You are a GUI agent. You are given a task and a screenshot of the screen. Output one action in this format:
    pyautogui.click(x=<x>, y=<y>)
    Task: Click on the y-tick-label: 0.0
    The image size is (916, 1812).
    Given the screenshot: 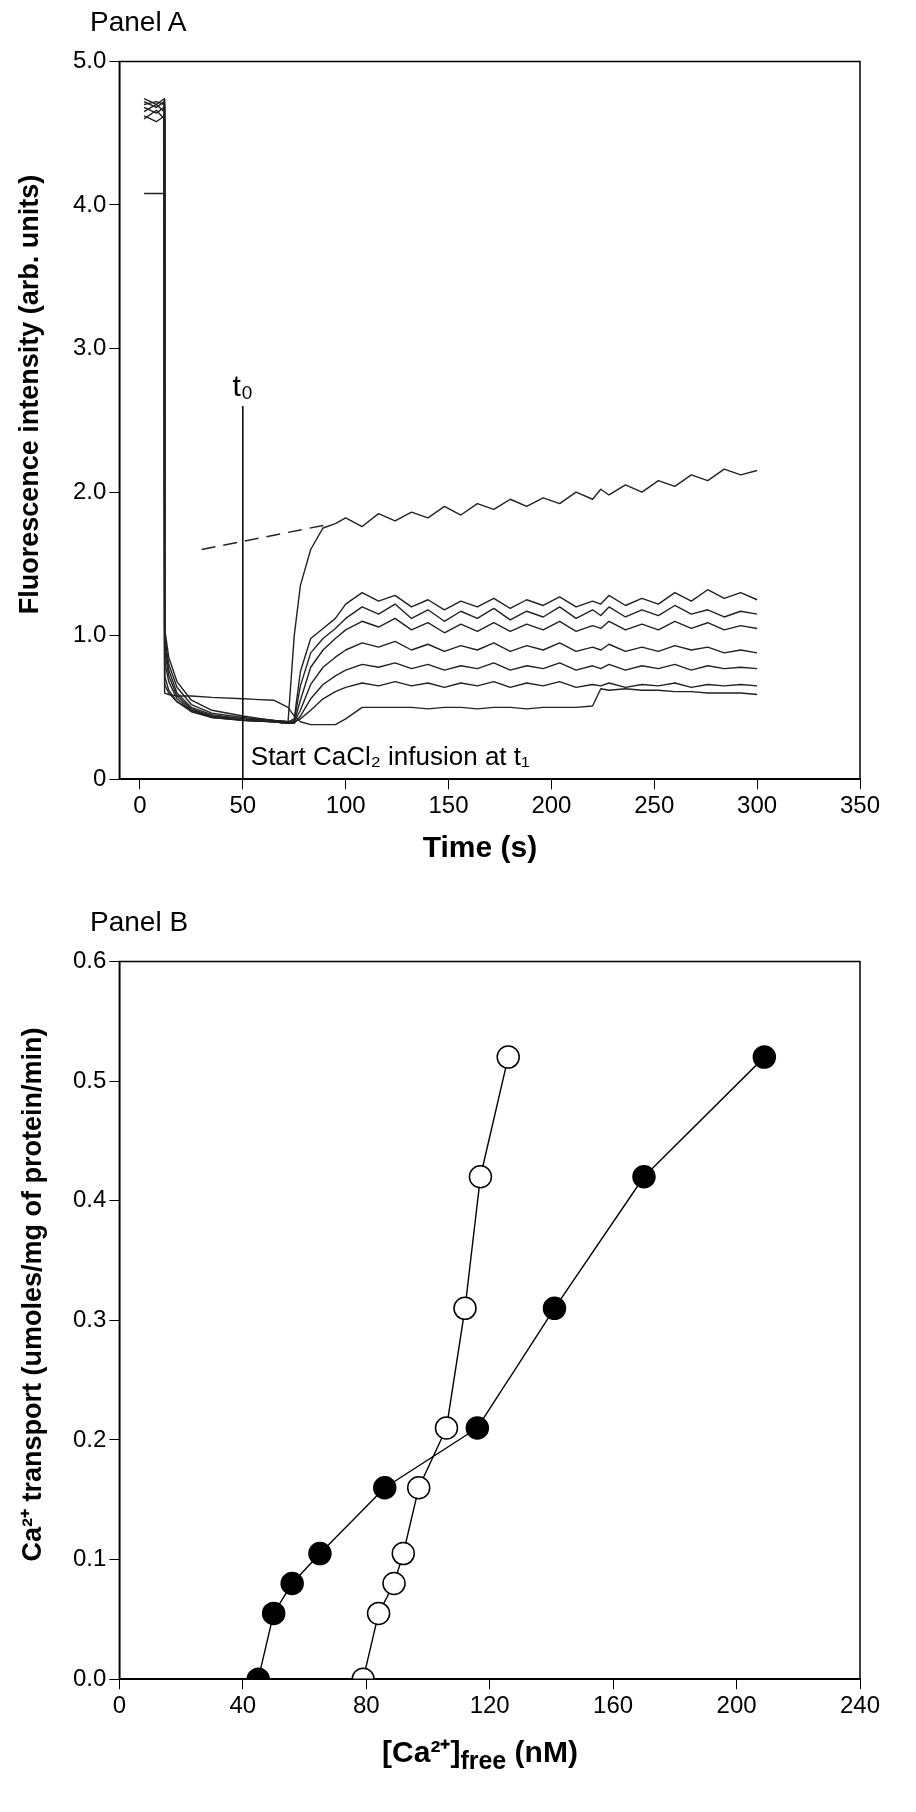 What is the action you would take?
    pyautogui.click(x=89, y=1677)
    